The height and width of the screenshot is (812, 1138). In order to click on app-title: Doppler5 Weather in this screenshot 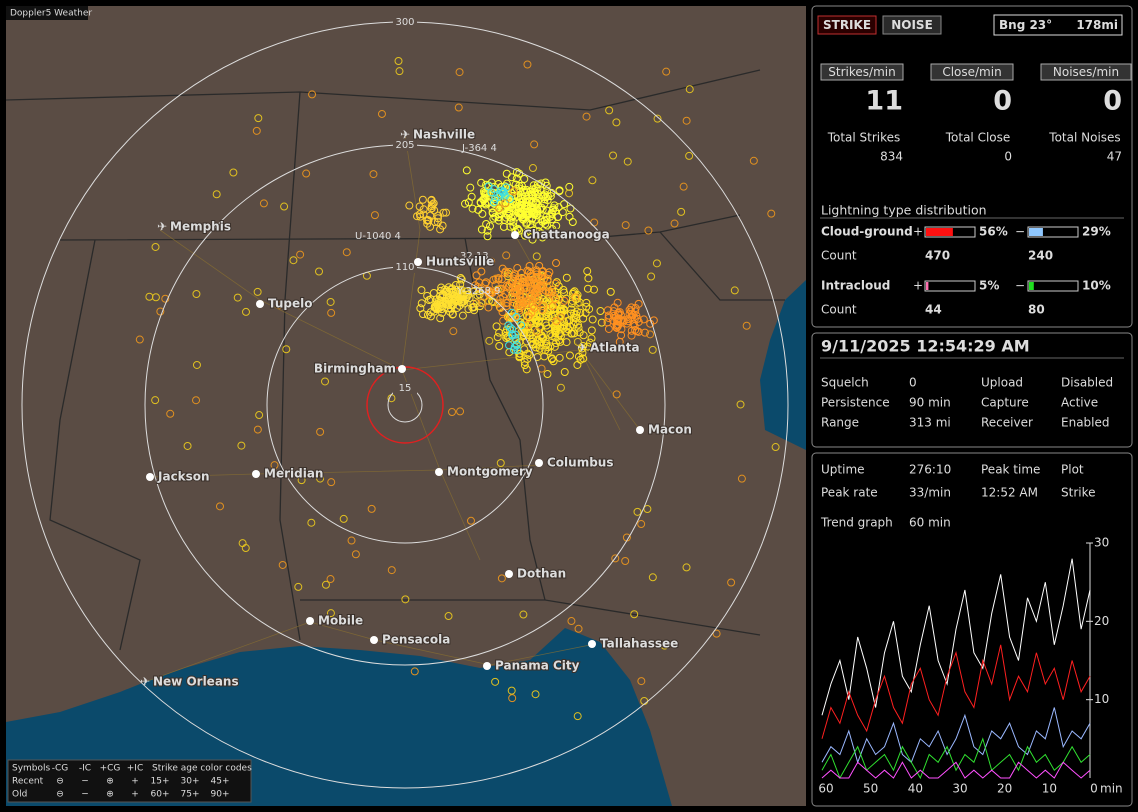, I will do `click(51, 14)`.